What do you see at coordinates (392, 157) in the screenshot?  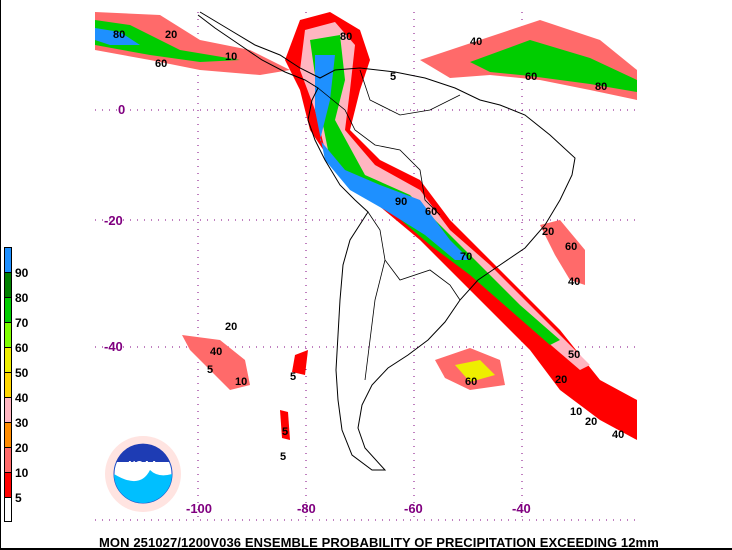 I see `precip-andes-high` at bounding box center [392, 157].